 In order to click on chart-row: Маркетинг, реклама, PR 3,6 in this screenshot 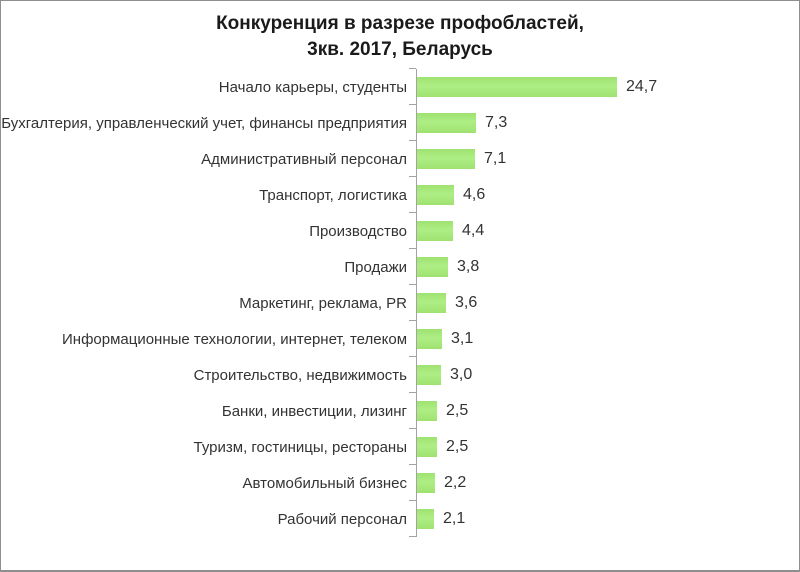, I will do `click(400, 302)`.